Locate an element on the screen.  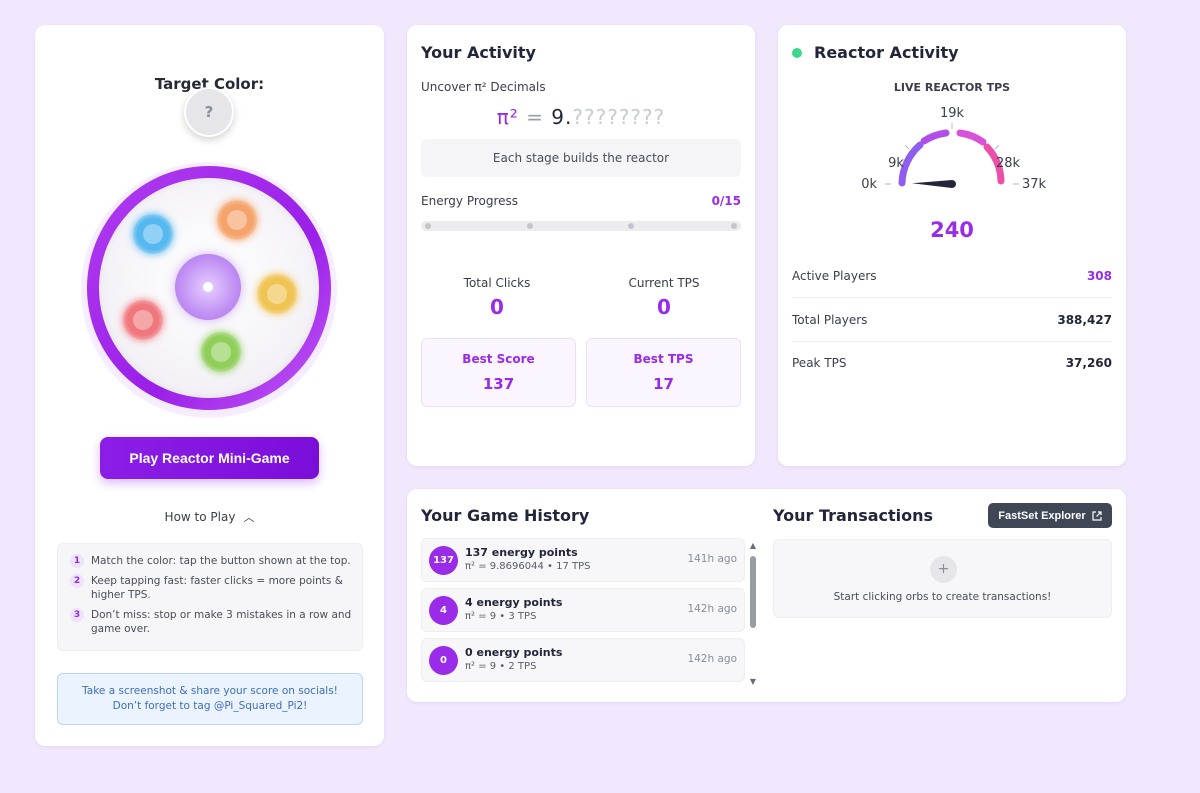
transactions-title: Your Transactions is located at coordinates (853, 515).